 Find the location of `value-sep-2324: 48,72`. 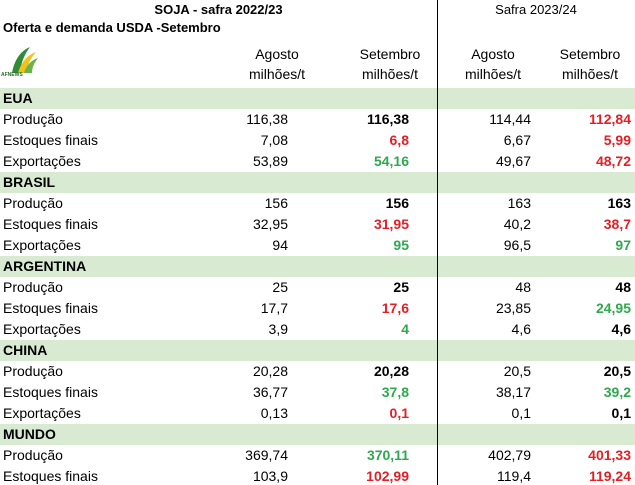

value-sep-2324: 48,72 is located at coordinates (613, 161).